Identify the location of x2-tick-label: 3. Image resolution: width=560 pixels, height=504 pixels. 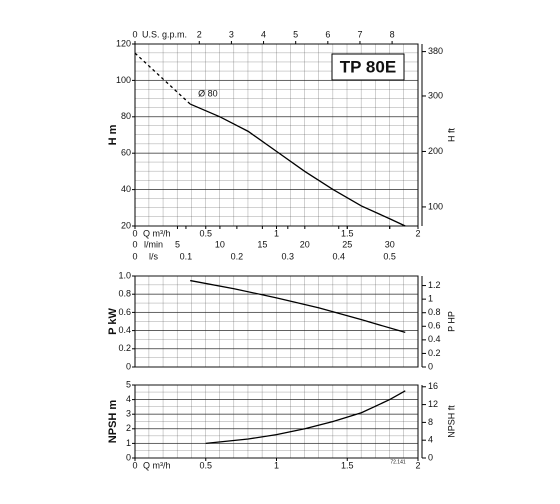
(231, 34).